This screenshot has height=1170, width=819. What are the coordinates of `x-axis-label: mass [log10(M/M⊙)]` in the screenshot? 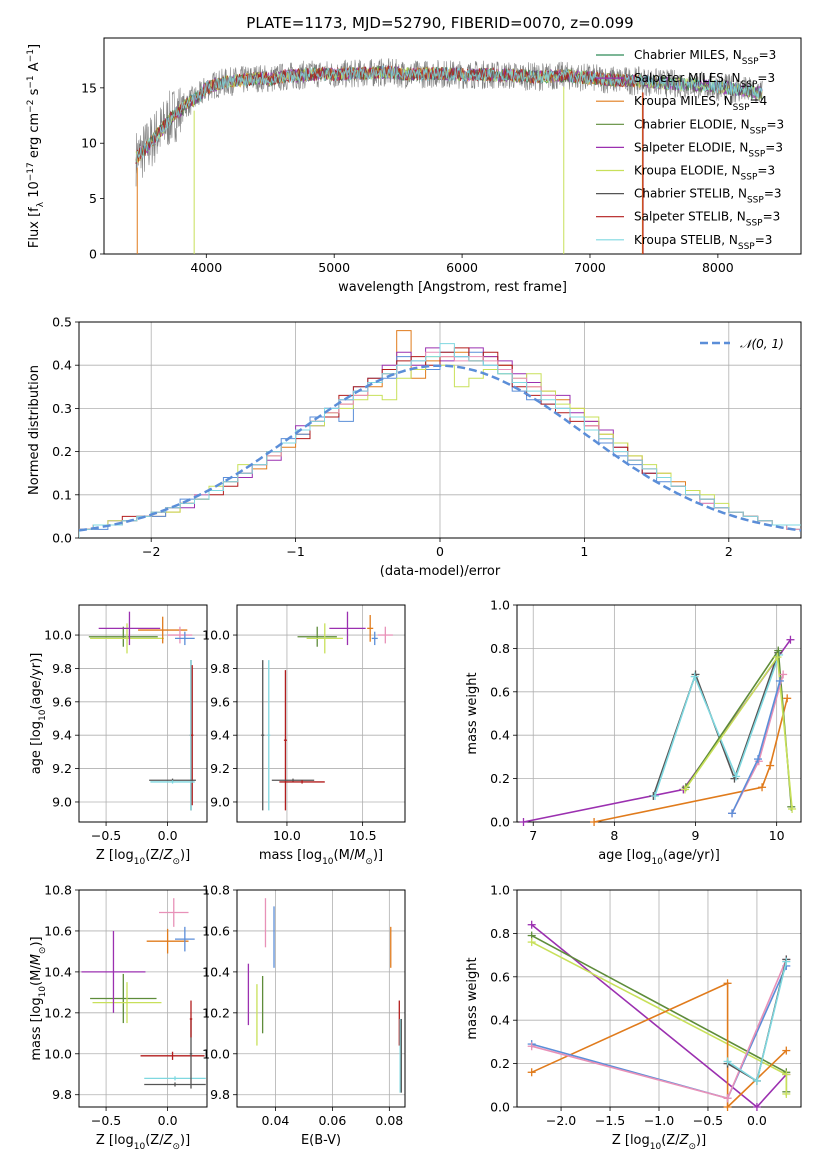 It's located at (321, 857).